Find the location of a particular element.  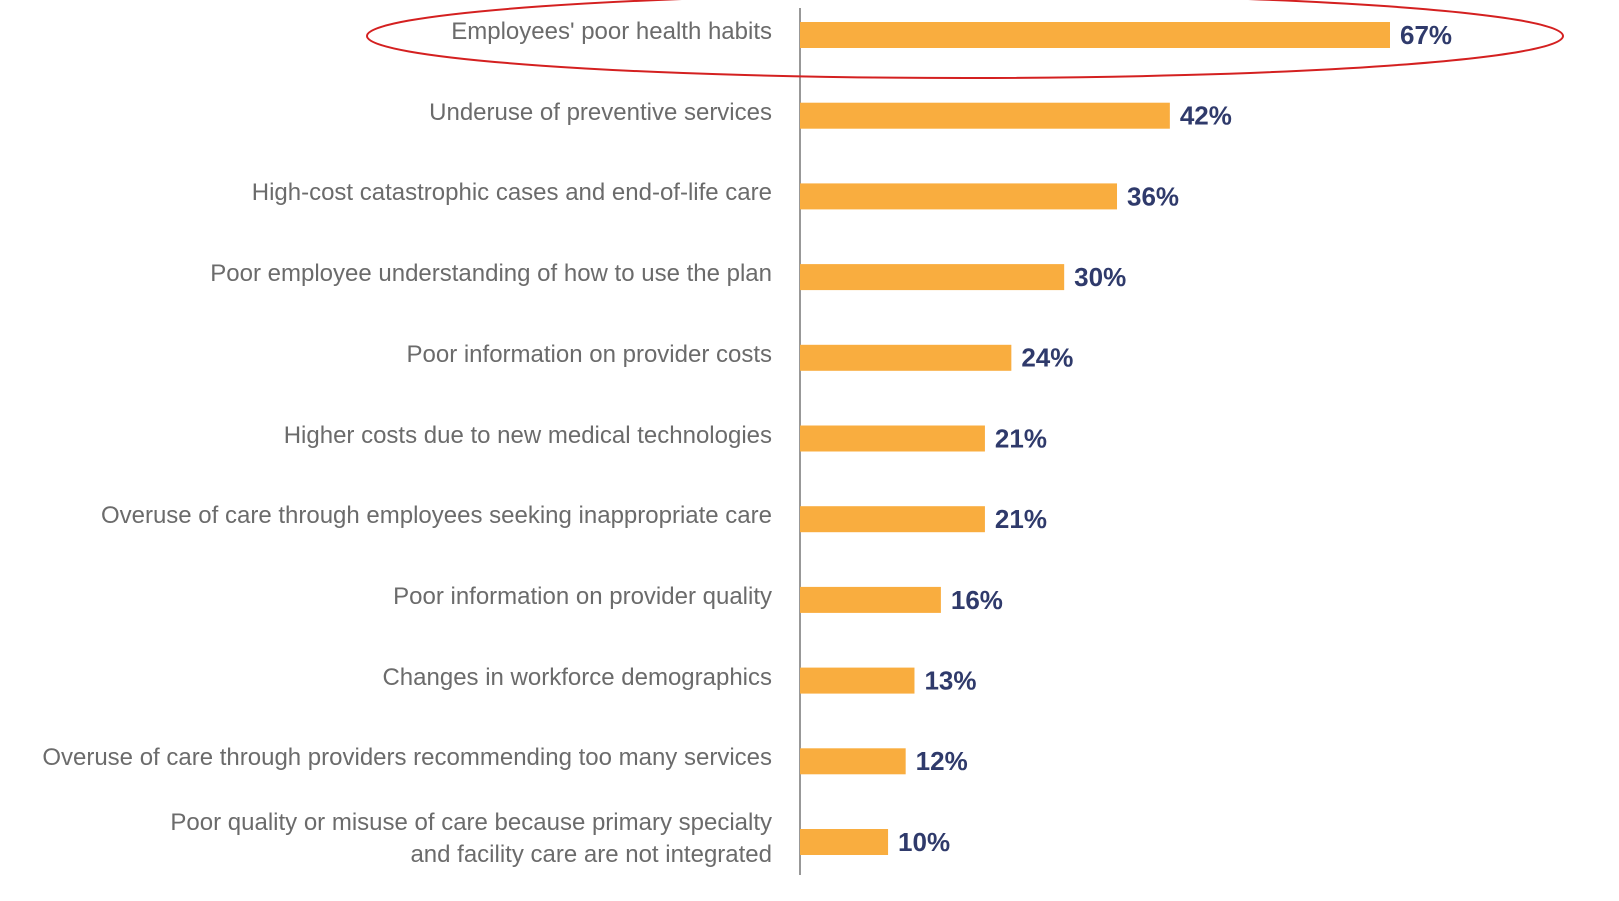

category-label: Underuse of preventive services is located at coordinates (600, 112).